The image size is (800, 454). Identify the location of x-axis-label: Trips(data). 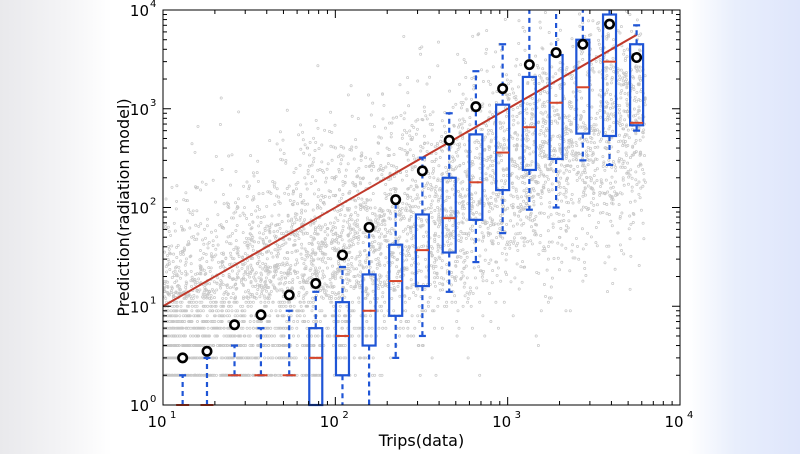
(421, 440).